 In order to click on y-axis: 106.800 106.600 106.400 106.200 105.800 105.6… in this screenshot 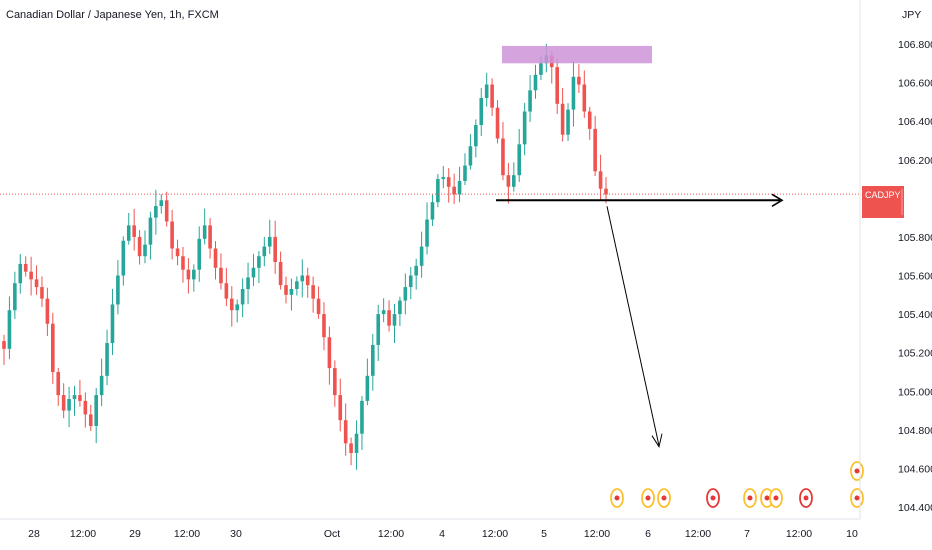, I will do `click(895, 259)`.